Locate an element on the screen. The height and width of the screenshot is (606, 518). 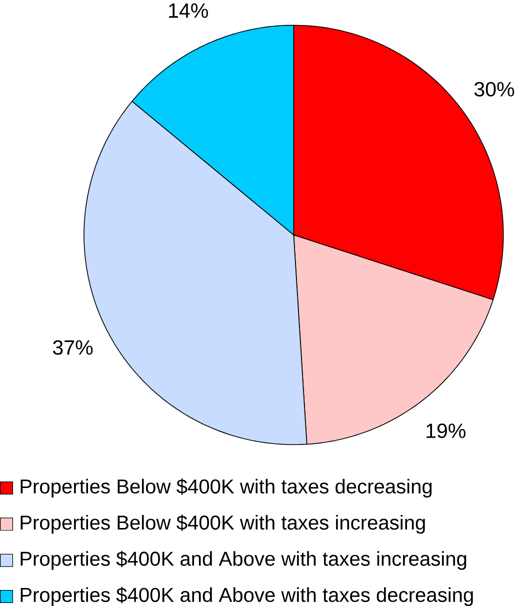
data-label: 19% is located at coordinates (446, 431).